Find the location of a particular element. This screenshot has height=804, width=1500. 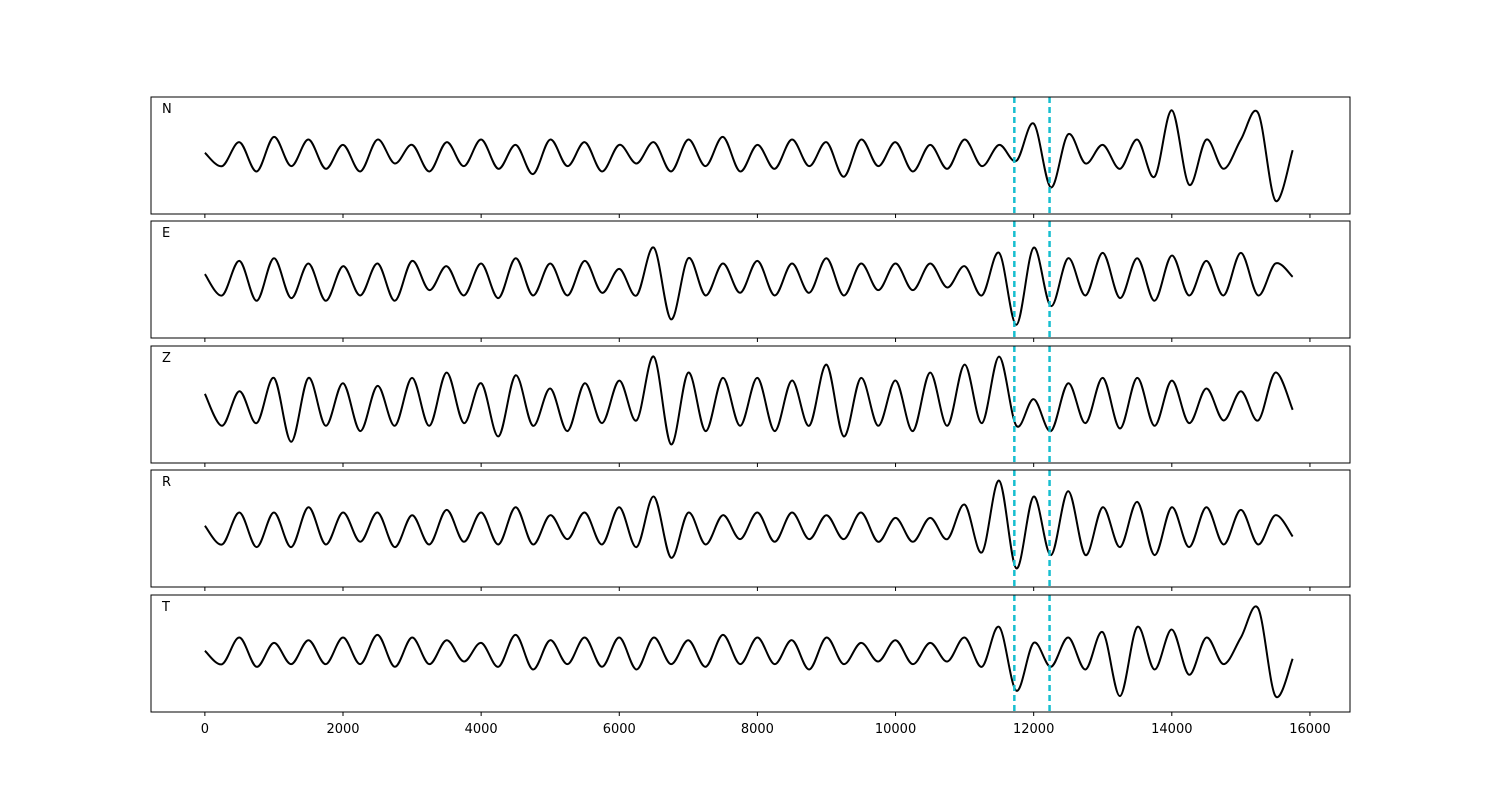

panel-r: R is located at coordinates (750, 530).